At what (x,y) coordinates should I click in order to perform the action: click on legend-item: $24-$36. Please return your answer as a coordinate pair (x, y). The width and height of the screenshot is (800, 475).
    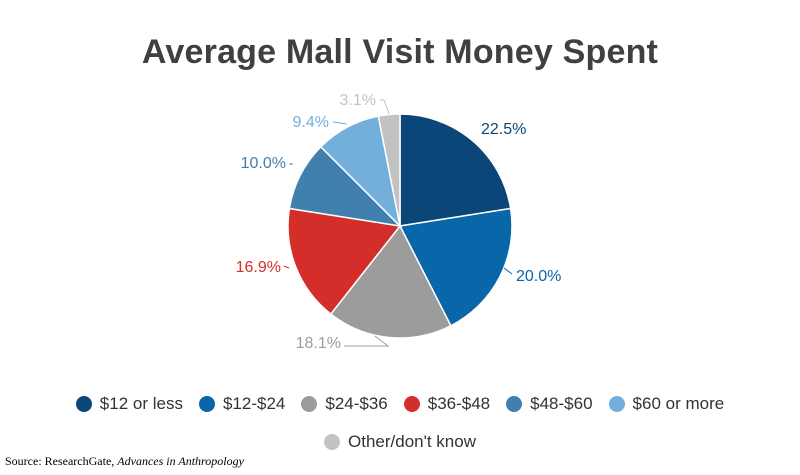
    Looking at the image, I should click on (344, 404).